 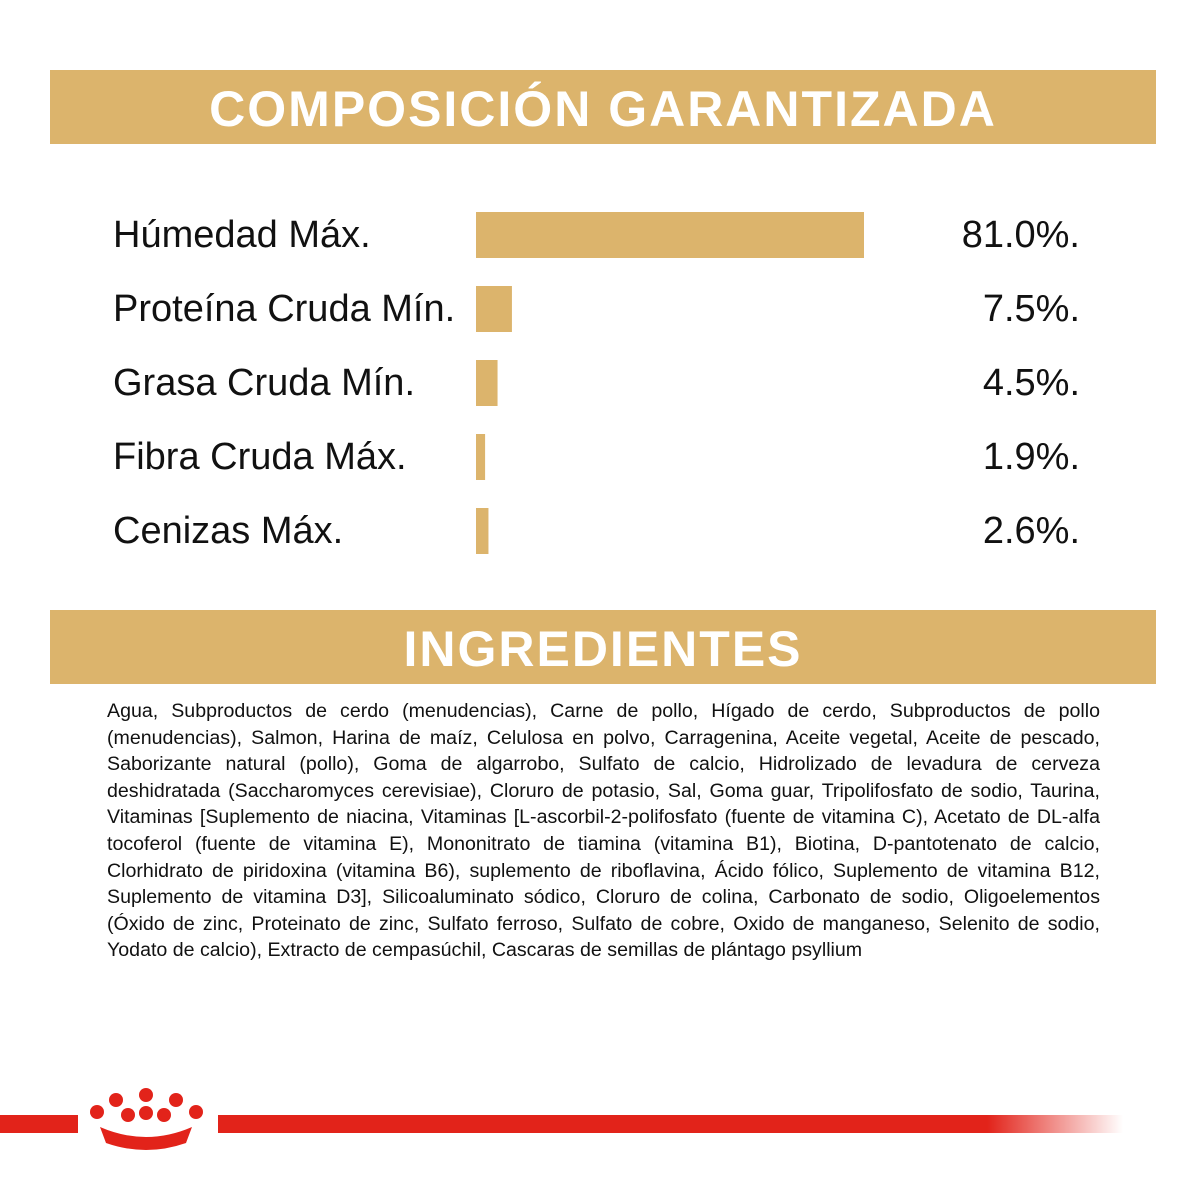 What do you see at coordinates (228, 531) in the screenshot?
I see `category-label: Cenizas Máx.` at bounding box center [228, 531].